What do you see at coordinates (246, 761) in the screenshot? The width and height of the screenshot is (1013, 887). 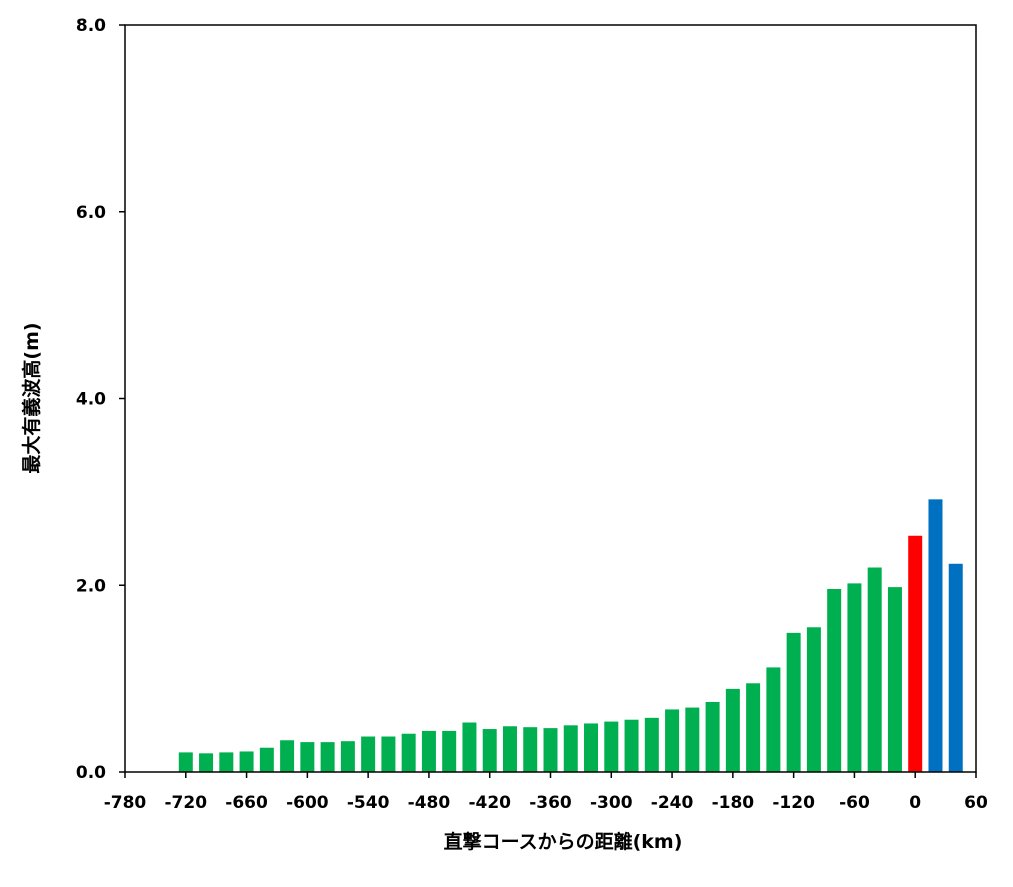 I see `bar--660` at bounding box center [246, 761].